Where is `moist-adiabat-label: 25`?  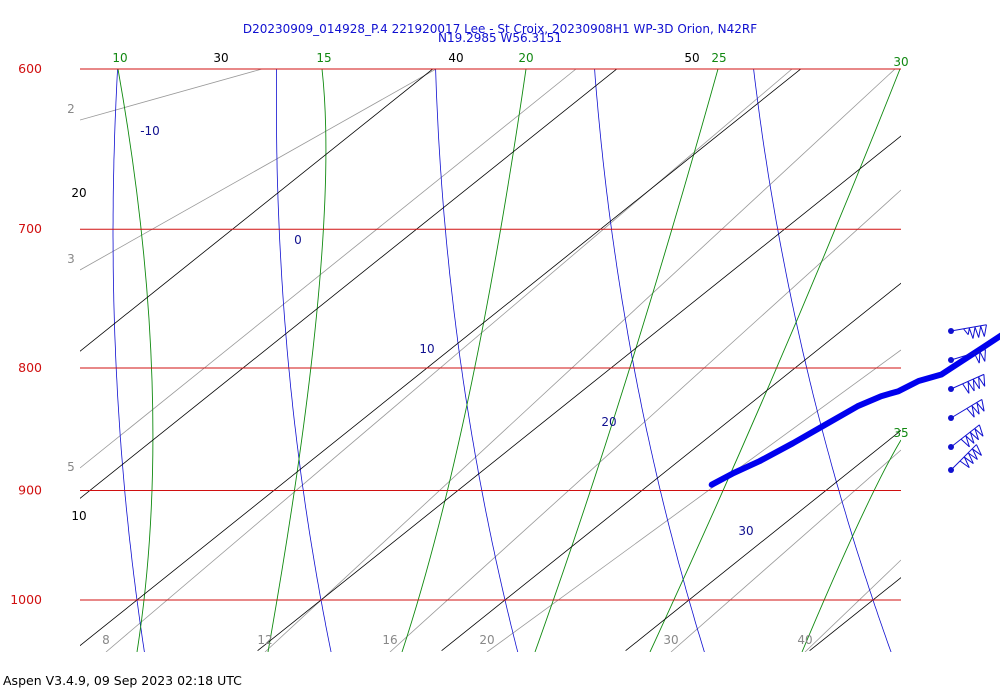
moist-adiabat-label: 25 is located at coordinates (718, 58).